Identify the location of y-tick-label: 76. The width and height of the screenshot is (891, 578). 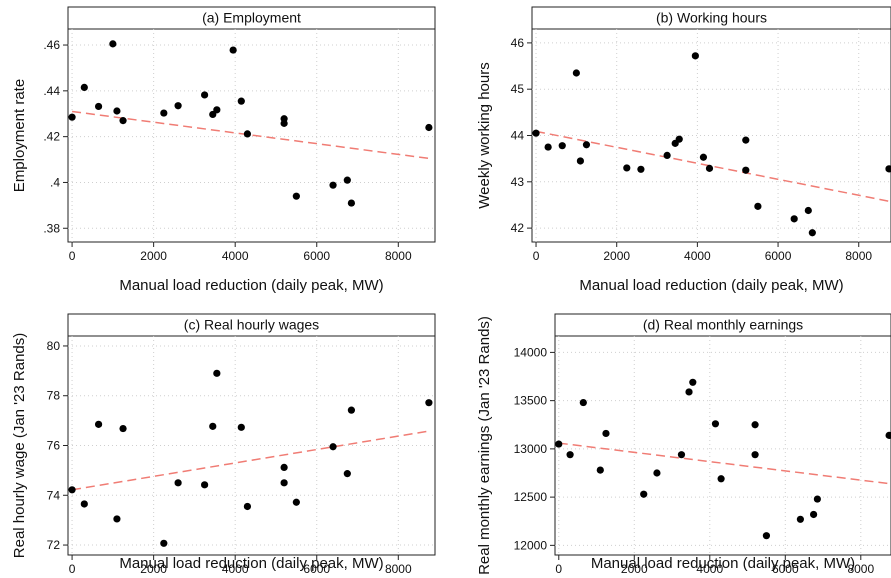
(54, 446).